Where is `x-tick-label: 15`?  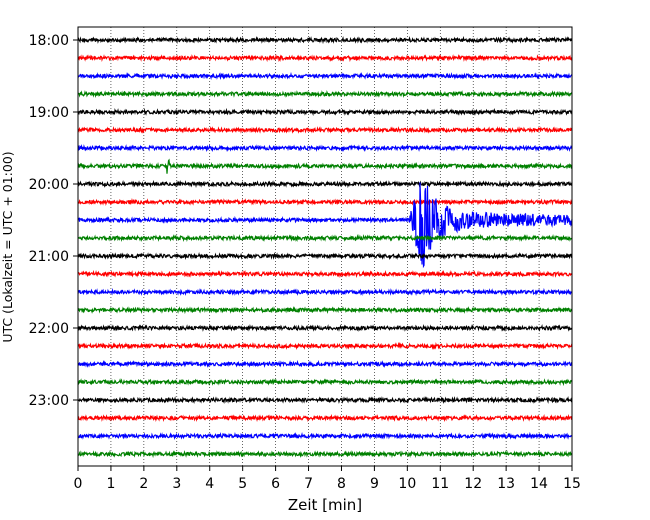 x-tick-label: 15 is located at coordinates (572, 484).